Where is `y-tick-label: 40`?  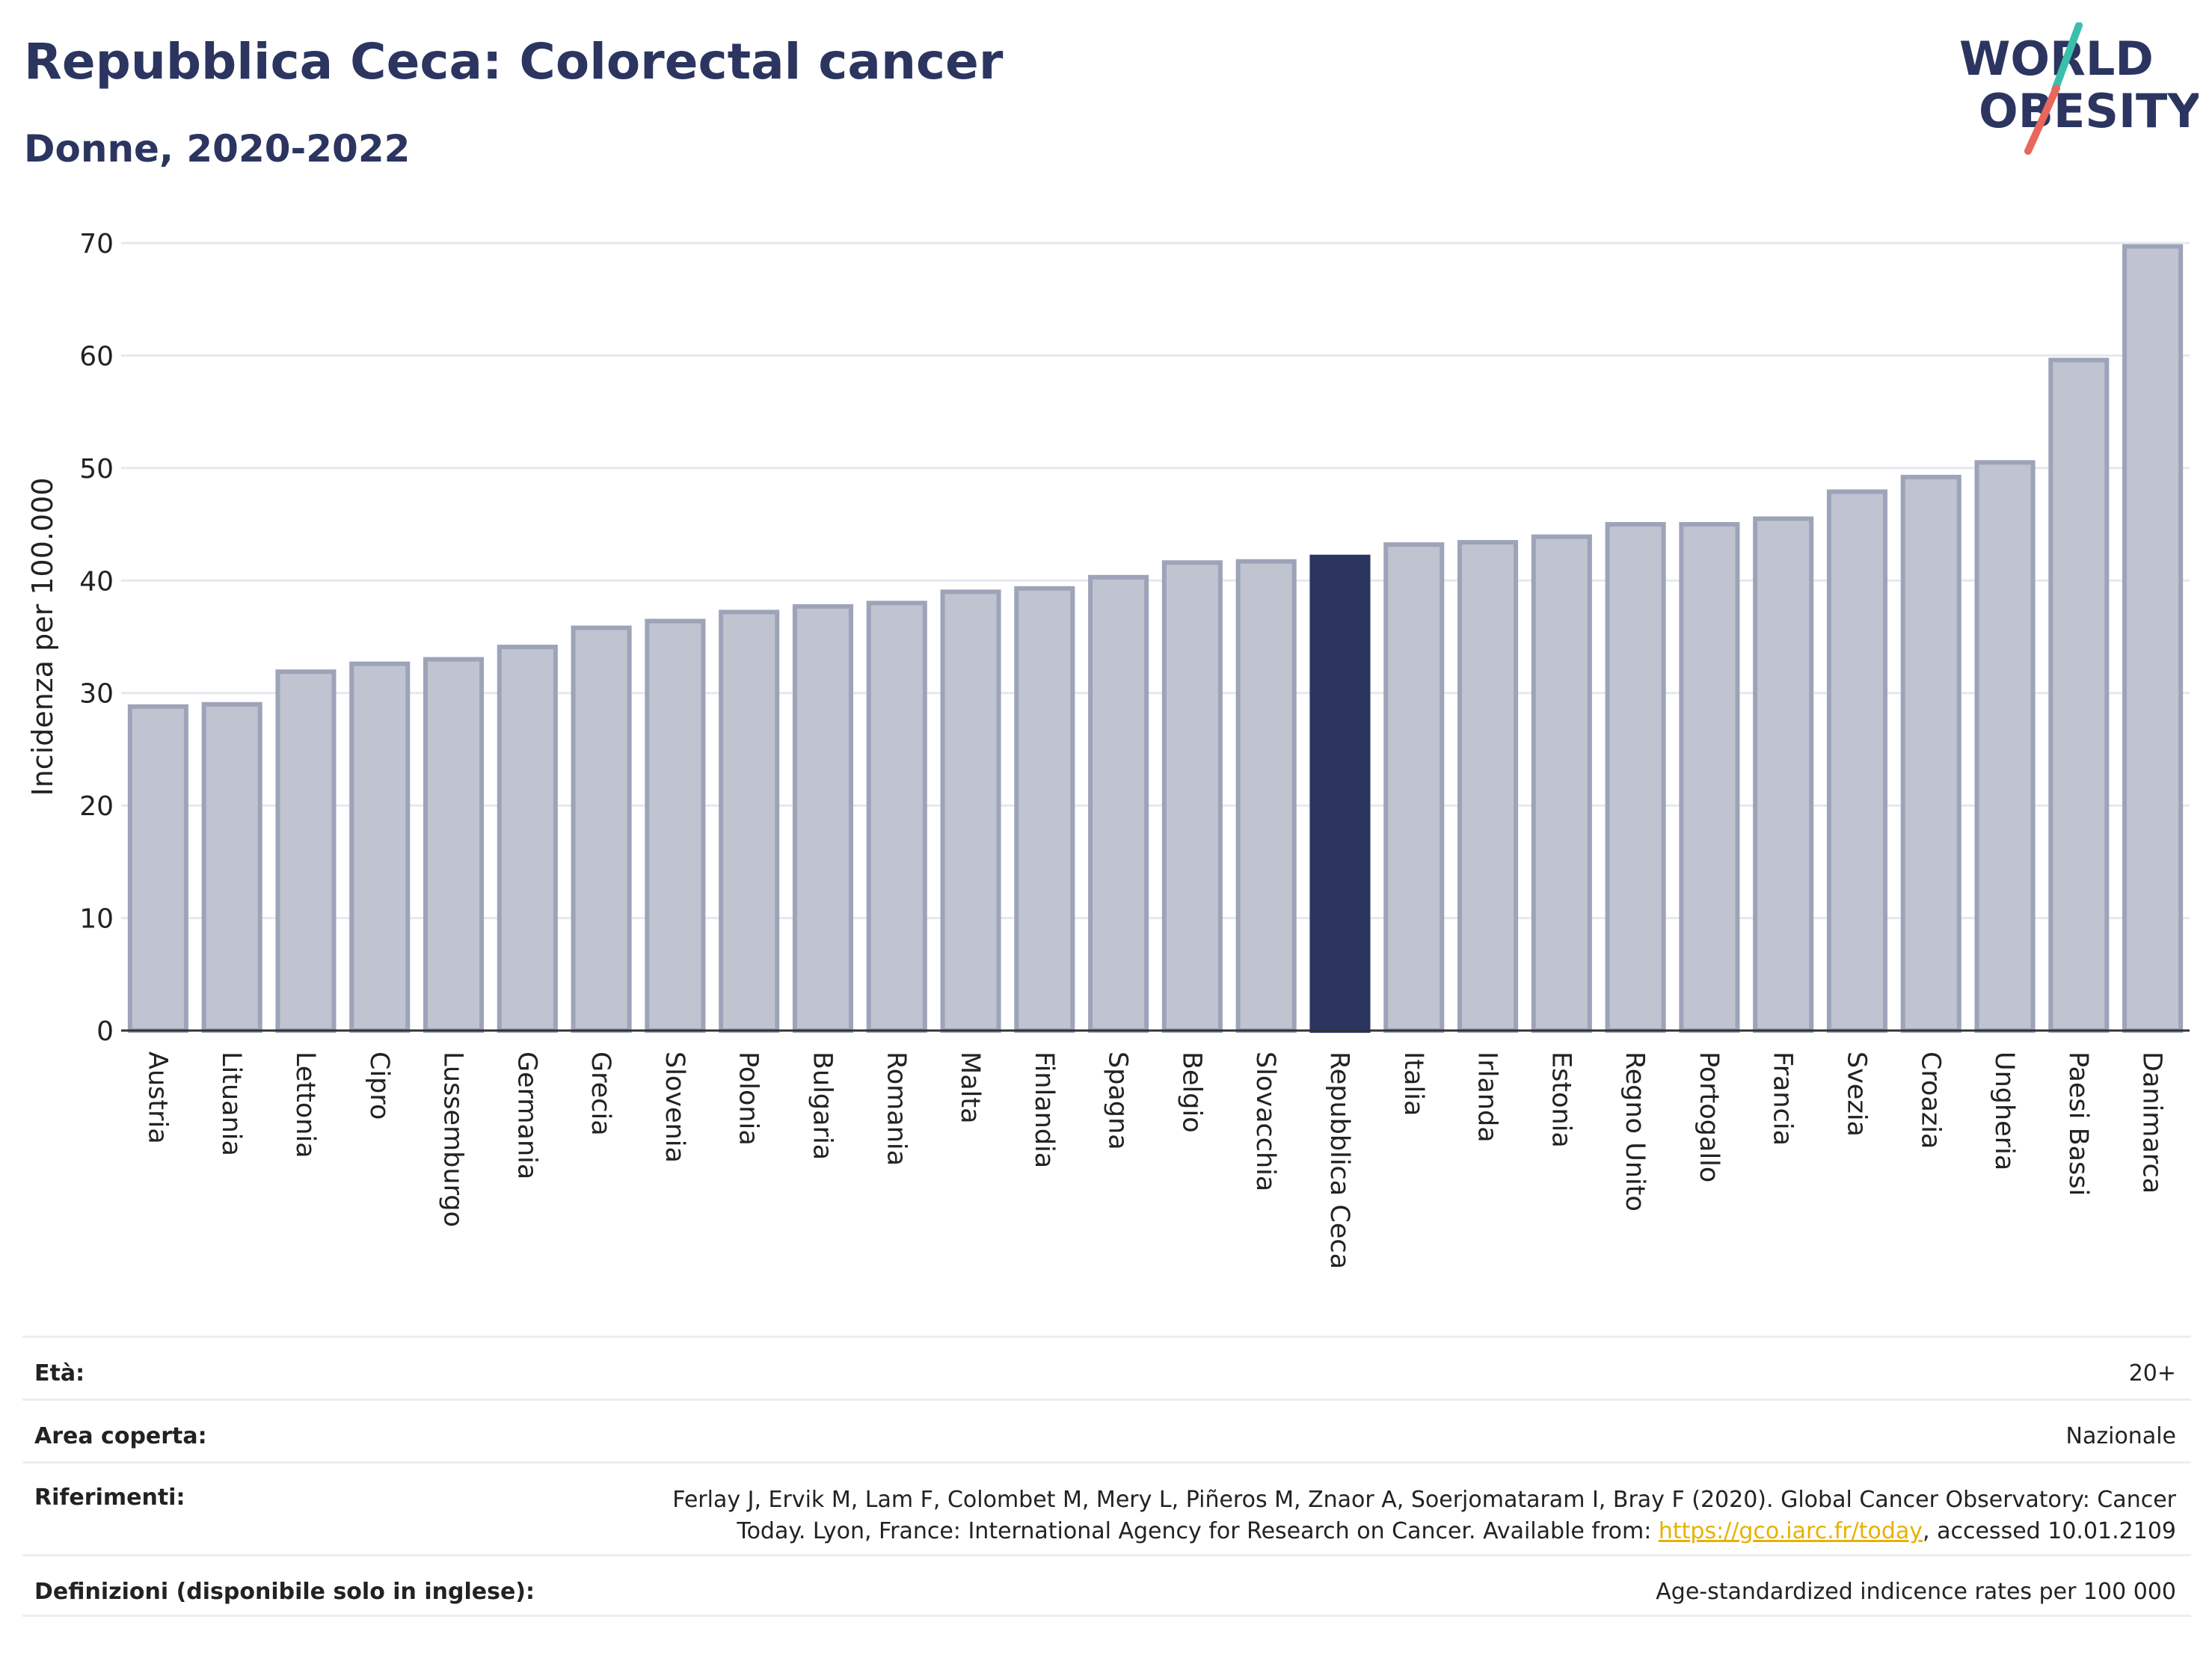
y-tick-label: 40 is located at coordinates (96, 581).